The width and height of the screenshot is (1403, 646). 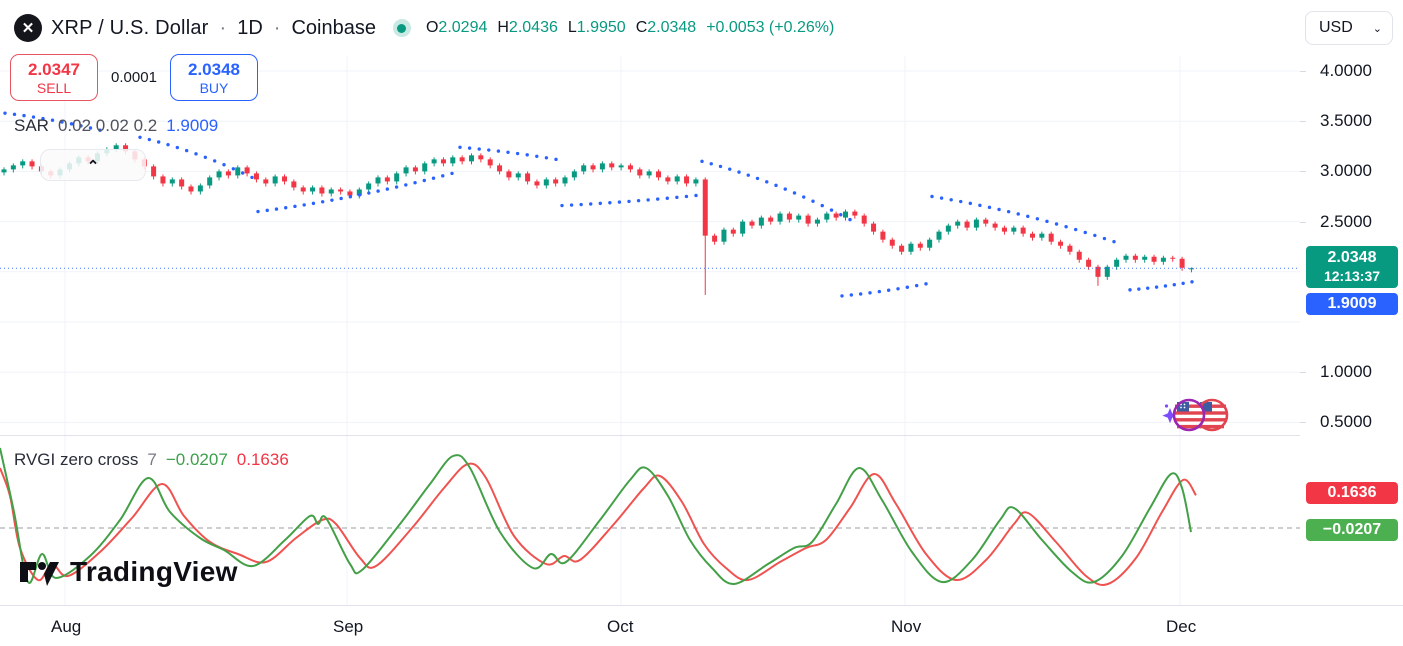 I want to click on currency-flags-badge, so click(x=1199, y=418).